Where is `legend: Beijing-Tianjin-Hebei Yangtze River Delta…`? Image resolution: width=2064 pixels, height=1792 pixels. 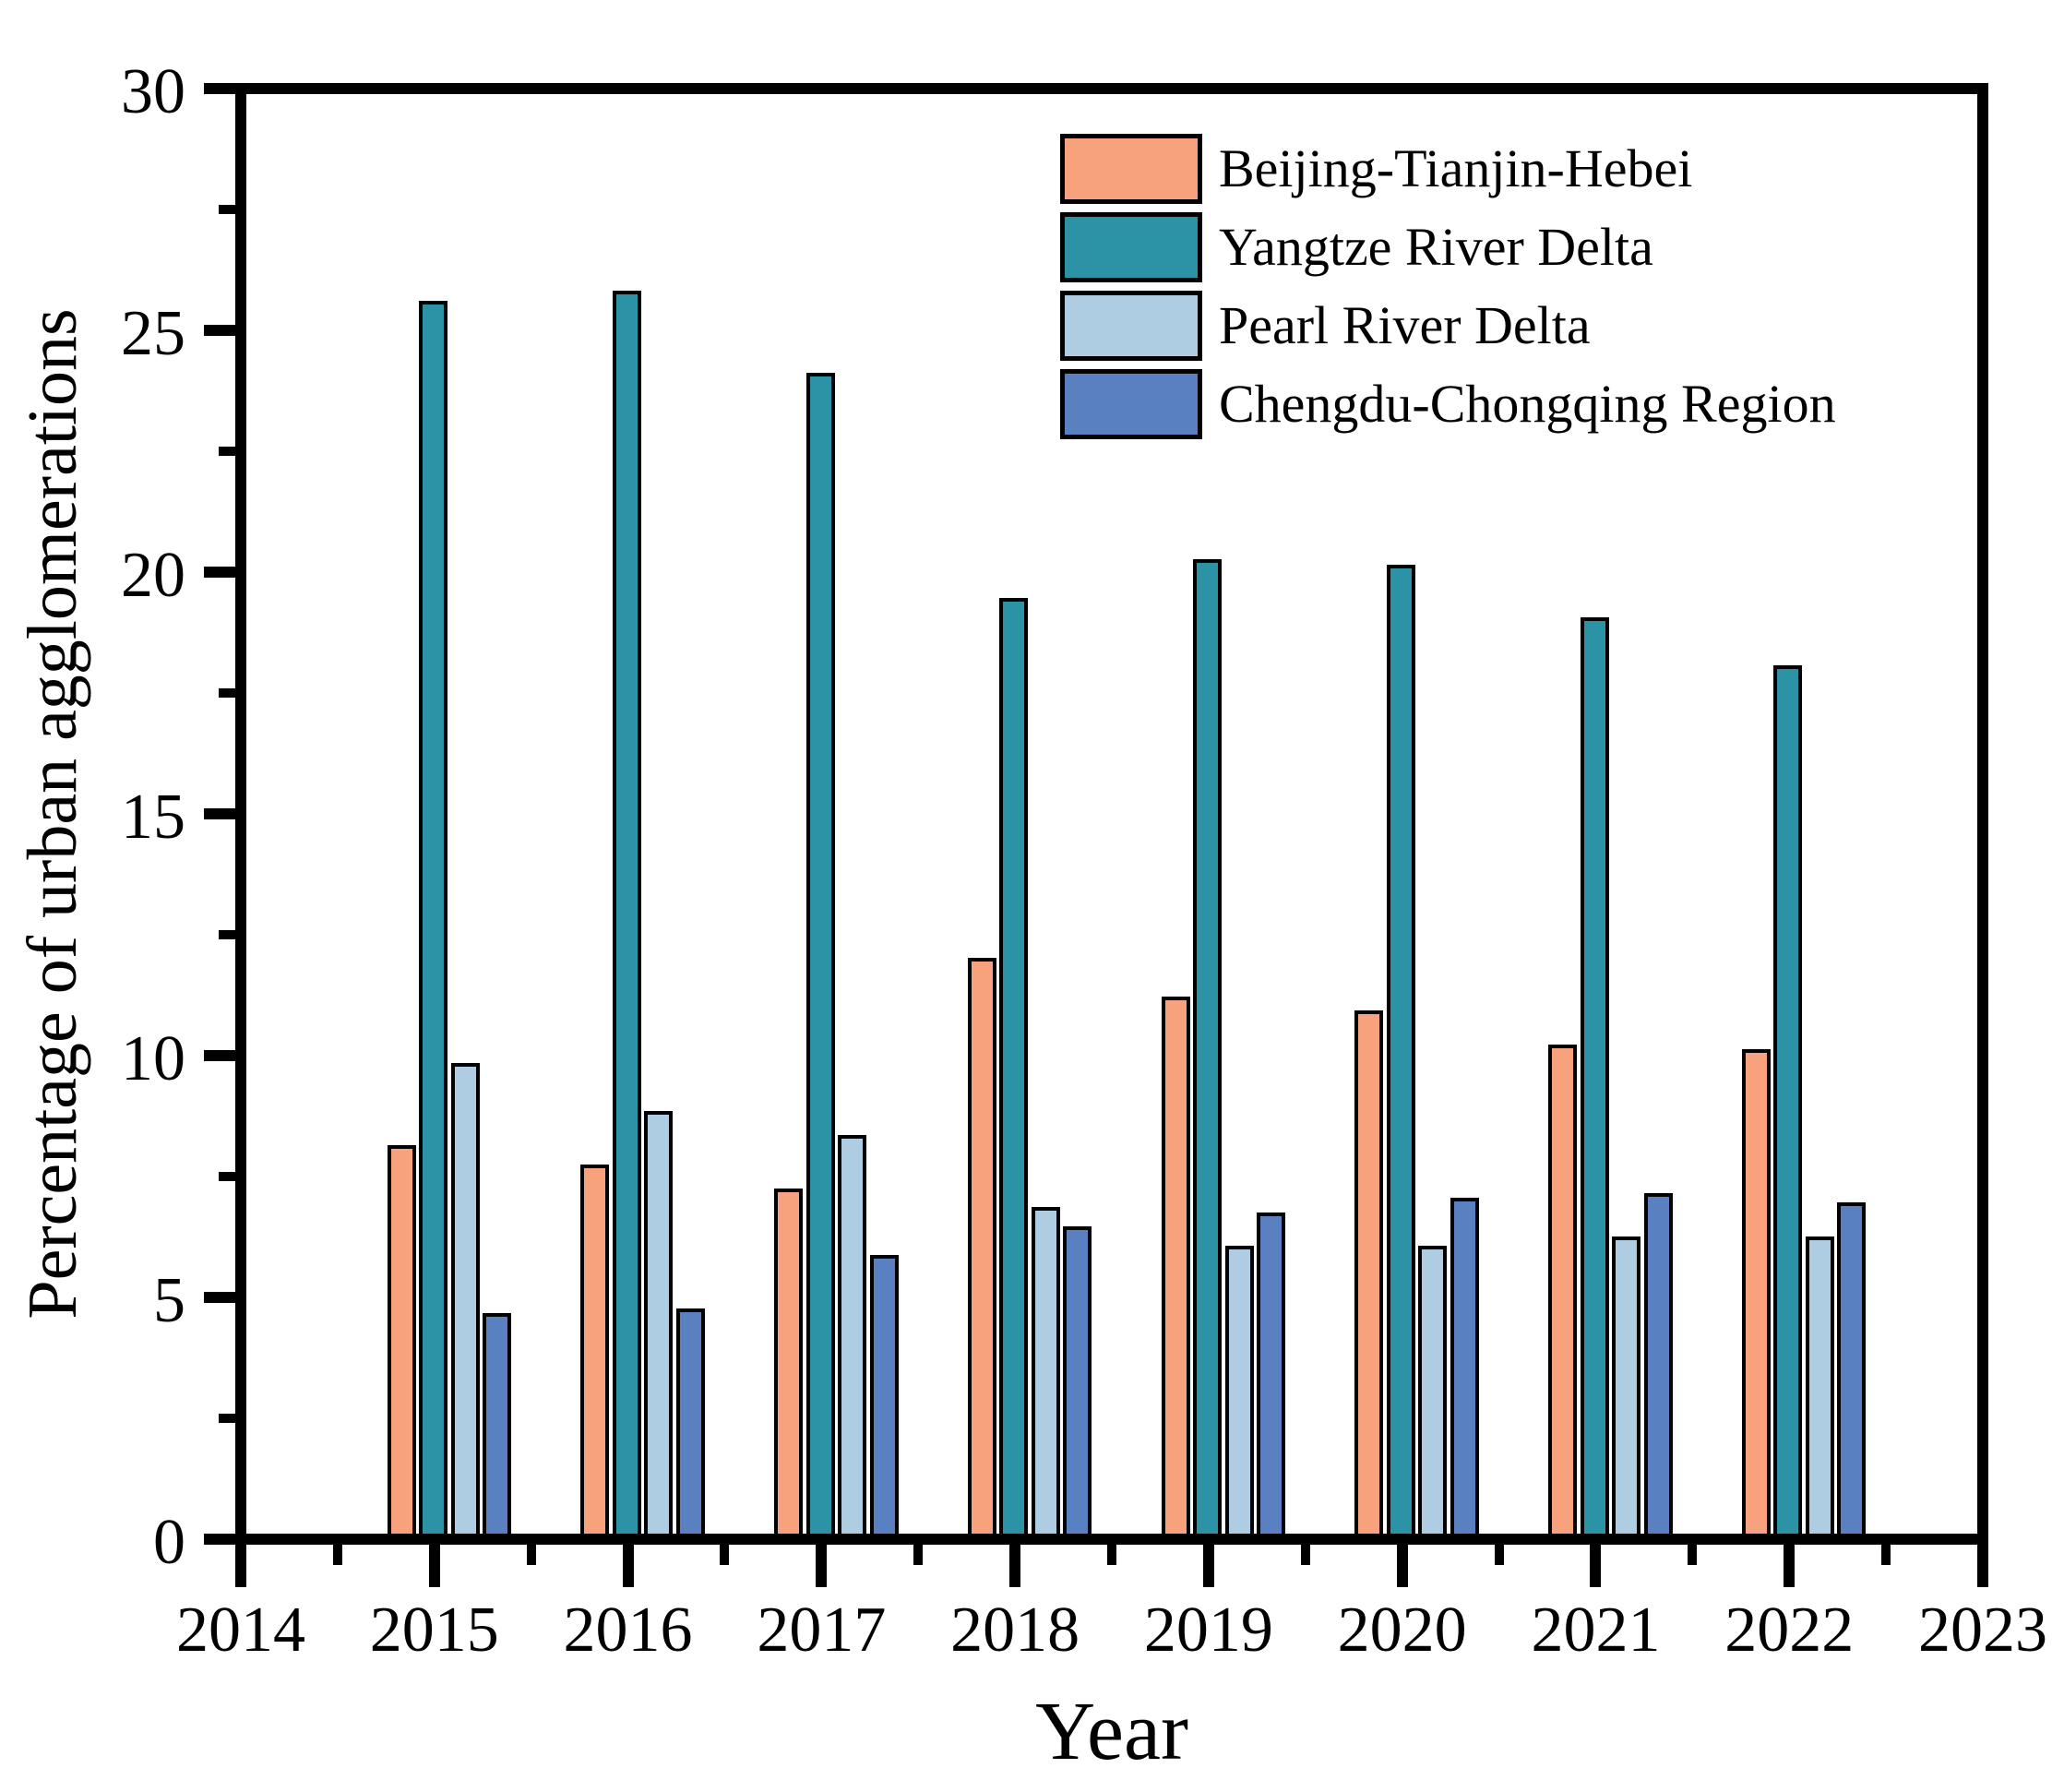 legend: Beijing-Tianjin-Hebei Yangtze River Delta… is located at coordinates (1448, 286).